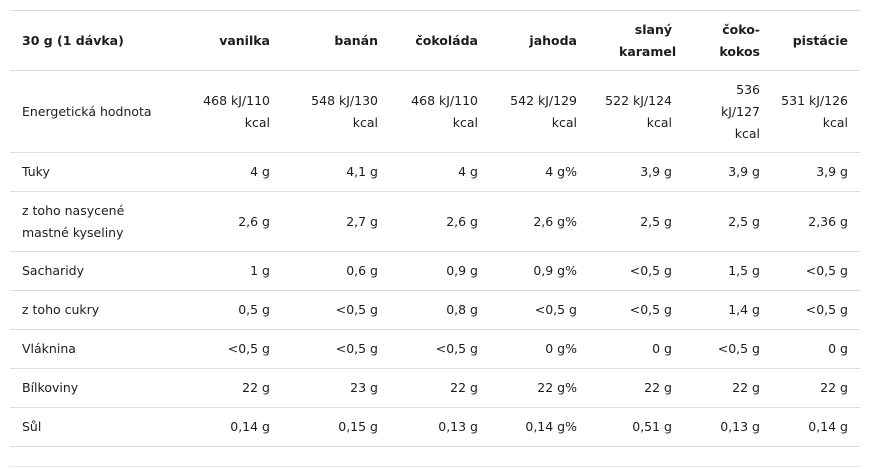 This screenshot has height=469, width=879. What do you see at coordinates (90, 388) in the screenshot?
I see `row-label: Bílkoviny` at bounding box center [90, 388].